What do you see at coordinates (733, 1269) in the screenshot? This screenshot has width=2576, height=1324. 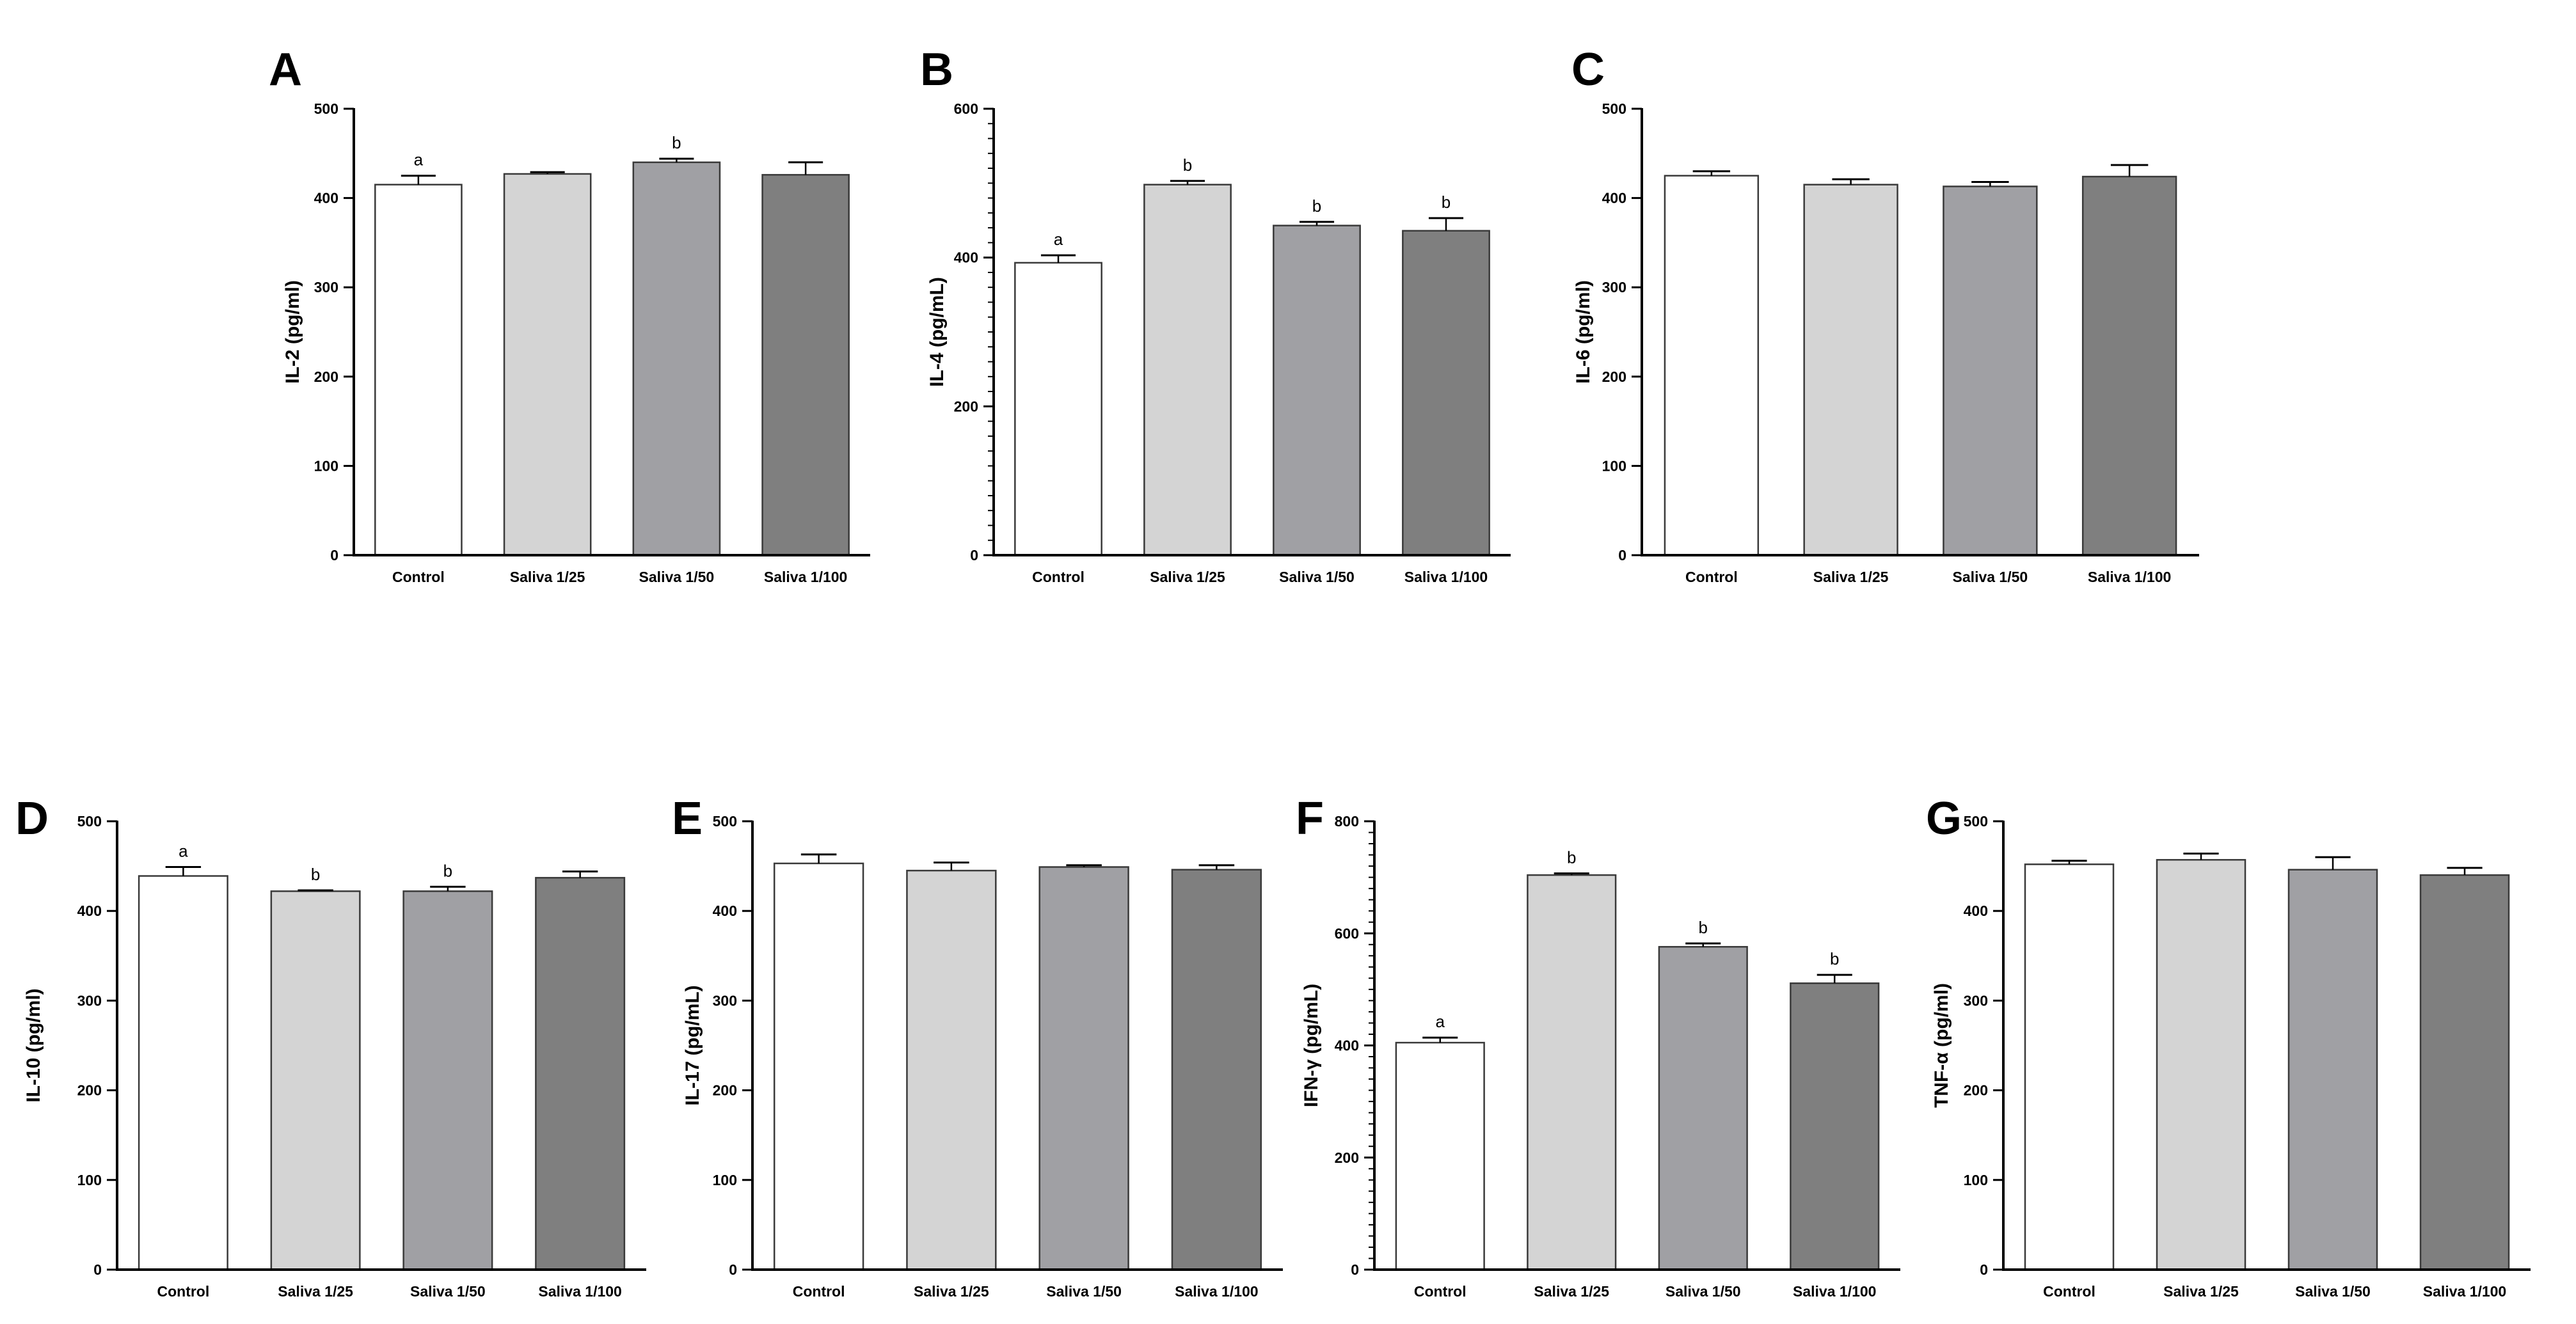 I see `y-tick-label-e-0: 0` at bounding box center [733, 1269].